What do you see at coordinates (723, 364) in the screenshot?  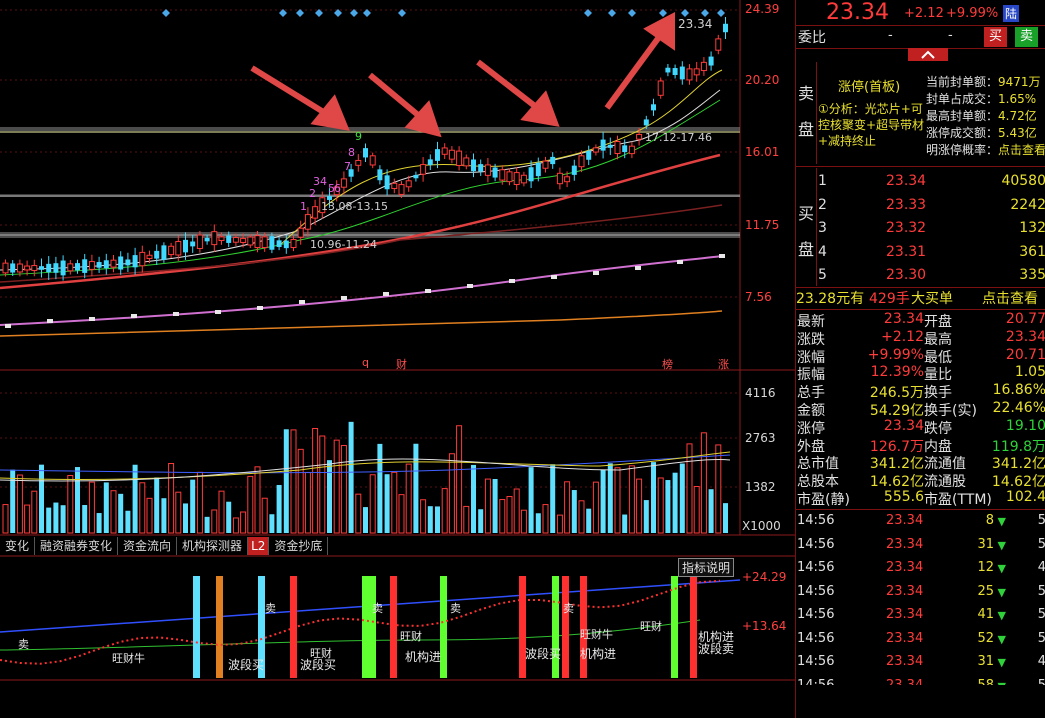 I see `event-marker: 涨` at bounding box center [723, 364].